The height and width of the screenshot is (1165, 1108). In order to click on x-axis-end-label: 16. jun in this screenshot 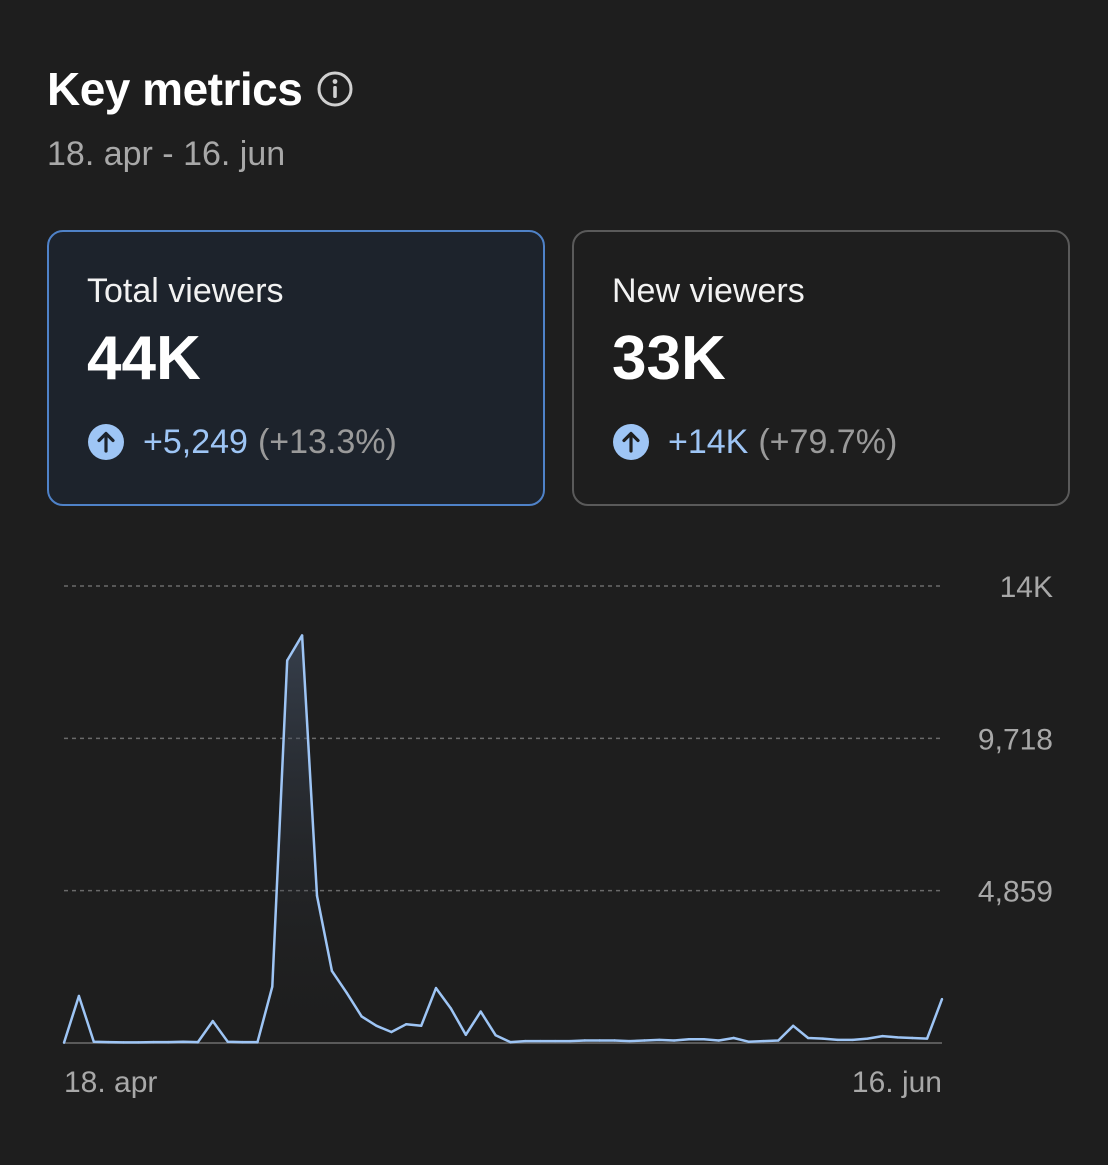, I will do `click(897, 1082)`.